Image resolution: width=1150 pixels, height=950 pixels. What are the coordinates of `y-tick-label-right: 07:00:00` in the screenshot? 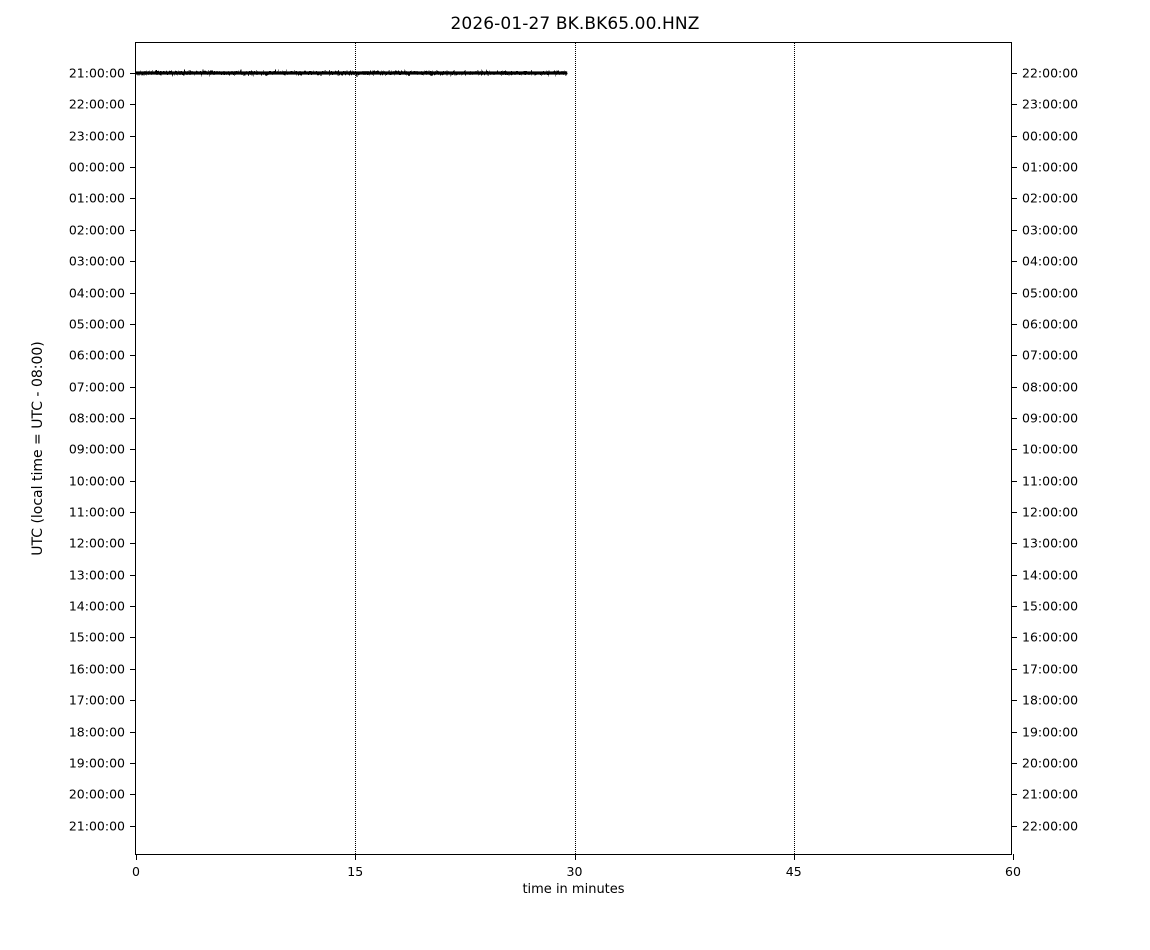 It's located at (1050, 355).